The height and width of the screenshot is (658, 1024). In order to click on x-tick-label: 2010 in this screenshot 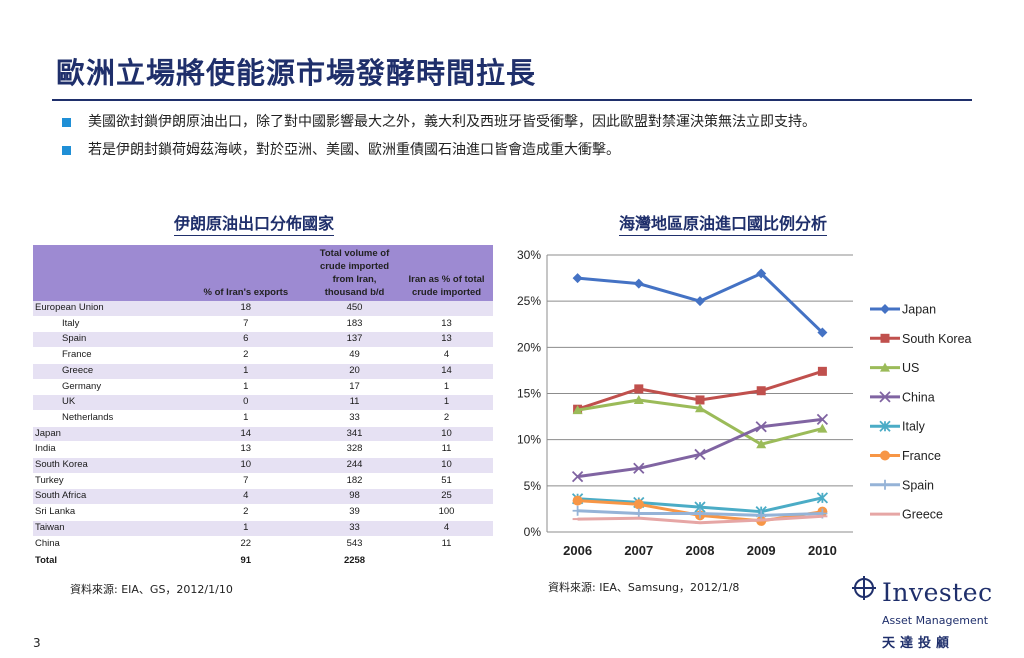, I will do `click(822, 550)`.